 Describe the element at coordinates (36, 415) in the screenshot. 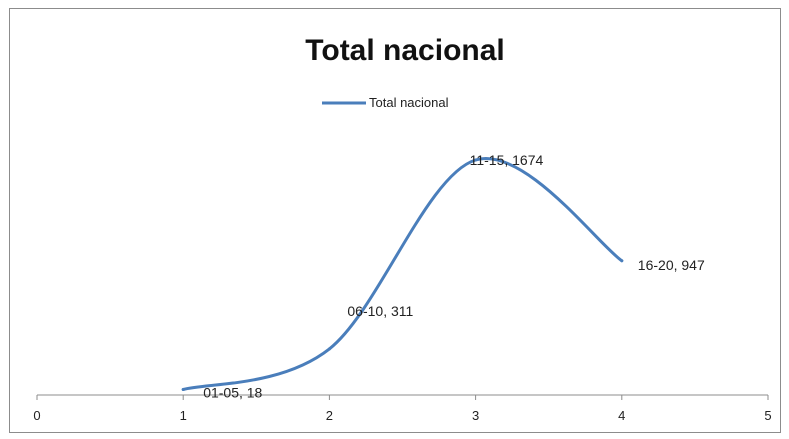

I see `x-tick-label-0: 0` at that location.